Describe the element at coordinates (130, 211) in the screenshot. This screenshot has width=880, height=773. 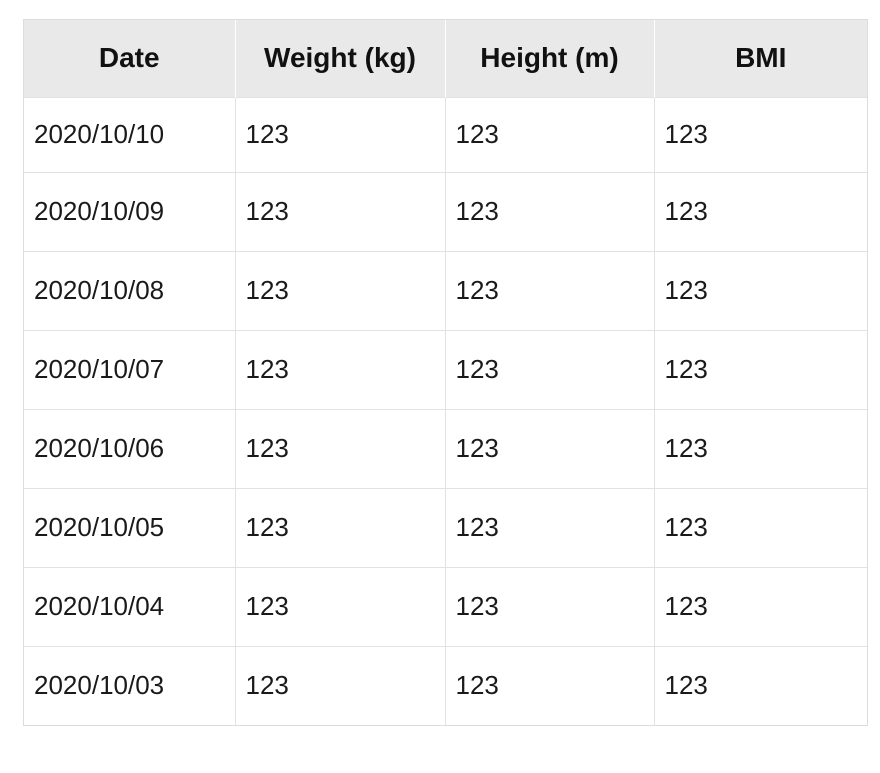
I see `cell-date: 2020/10/09` at that location.